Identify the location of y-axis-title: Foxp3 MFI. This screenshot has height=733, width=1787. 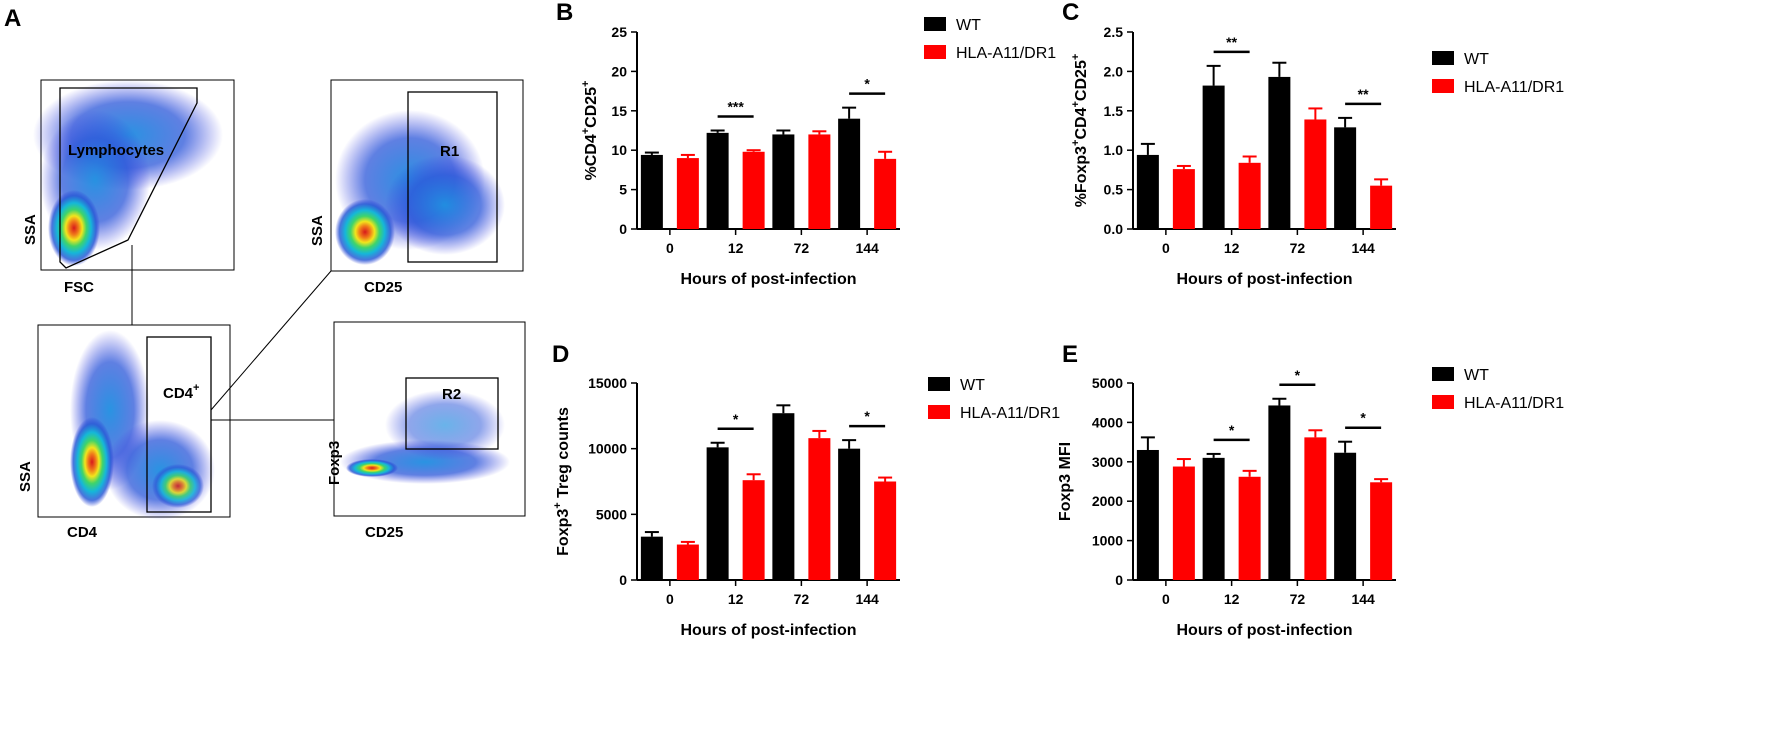
(1065, 481).